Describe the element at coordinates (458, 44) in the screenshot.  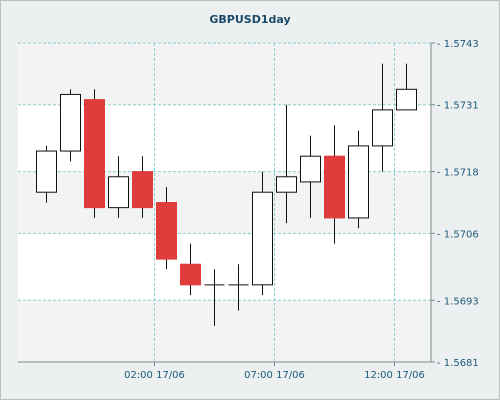
I see `y-tick-label: - 1.5743` at that location.